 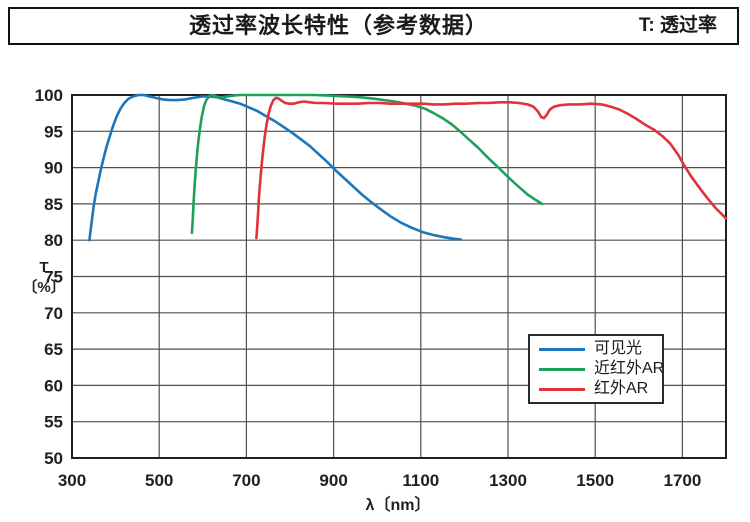 I want to click on y-tick-label: 55, so click(x=53, y=422).